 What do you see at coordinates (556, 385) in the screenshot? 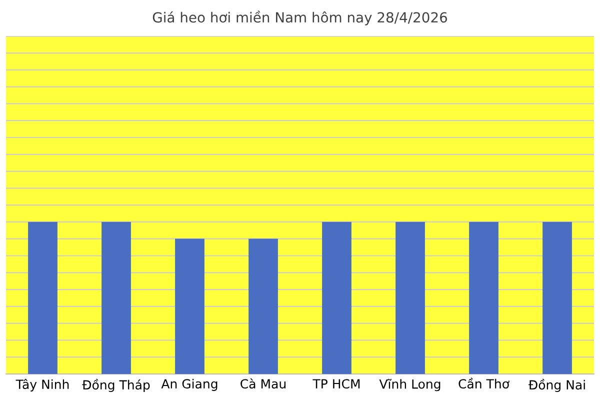
I see `x-tick-label: Đồng Nai` at bounding box center [556, 385].